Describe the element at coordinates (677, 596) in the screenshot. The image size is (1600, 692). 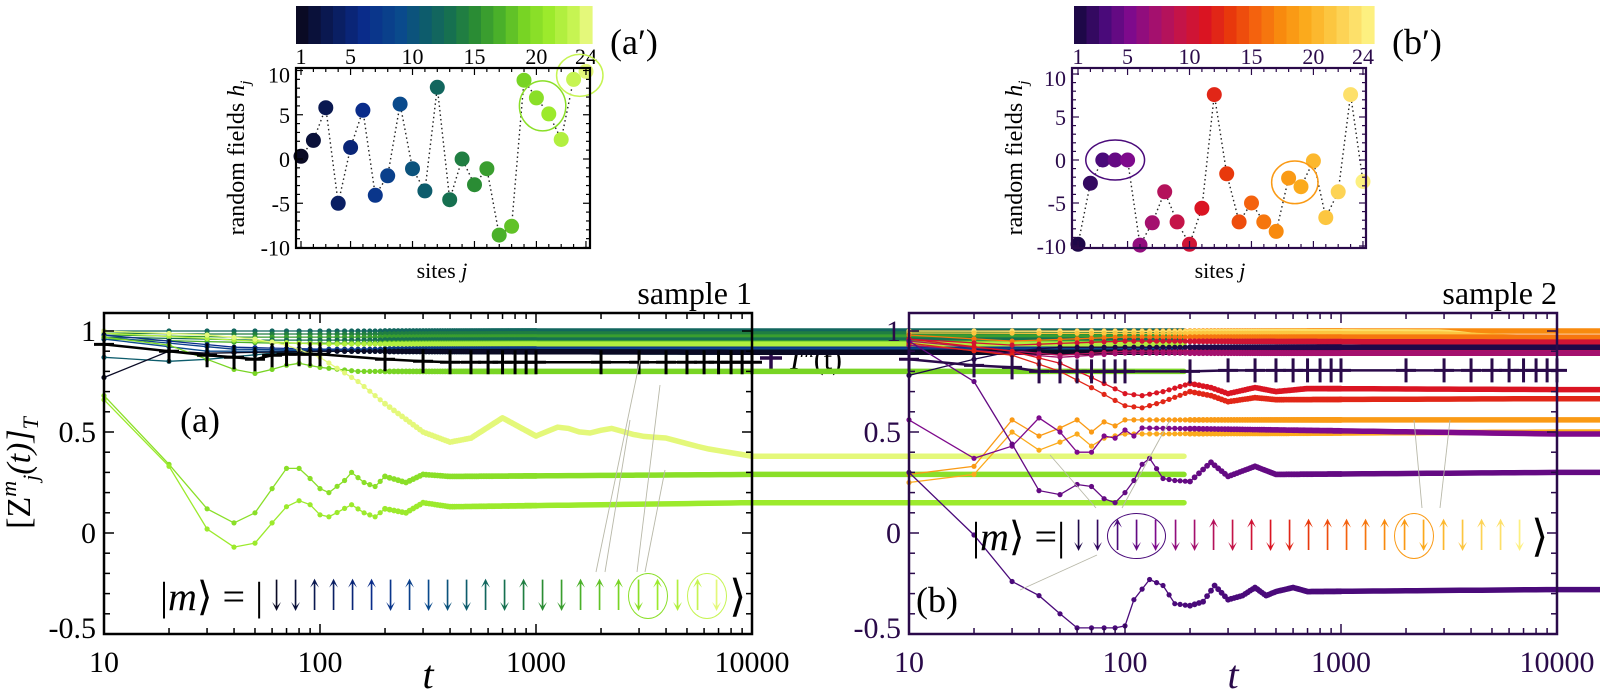
I see `spin-arrow-site-22: ↓` at that location.